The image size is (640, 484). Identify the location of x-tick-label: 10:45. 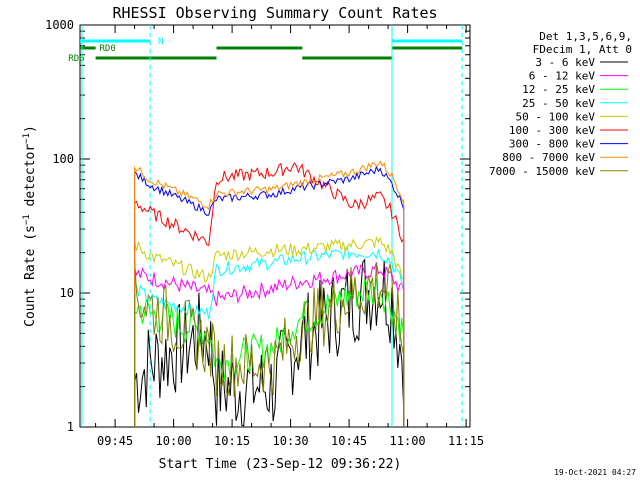
(349, 441).